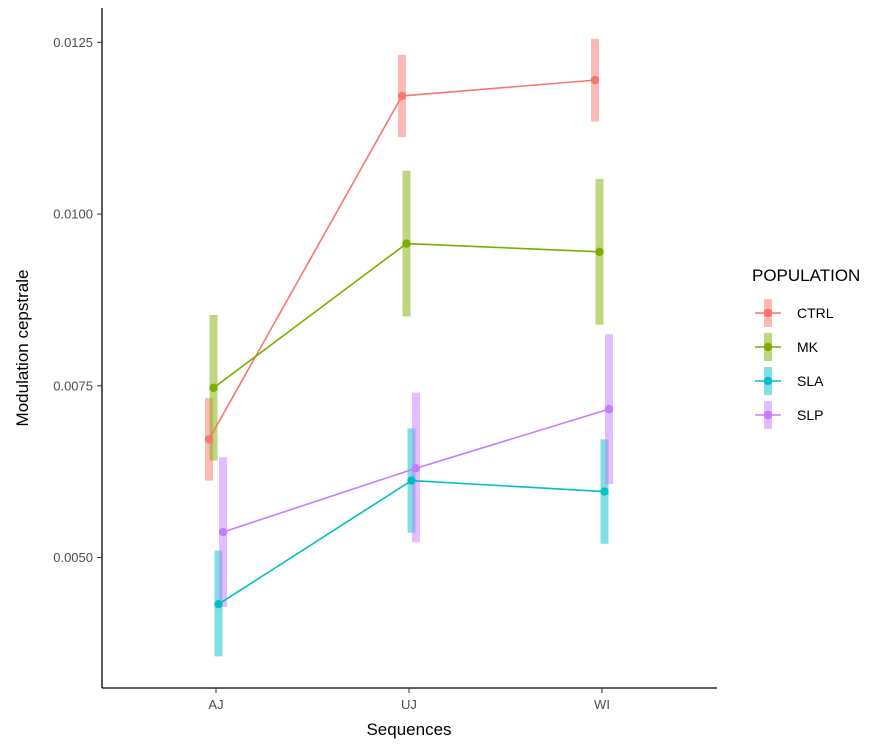  I want to click on legend-label-mk: MK, so click(808, 347).